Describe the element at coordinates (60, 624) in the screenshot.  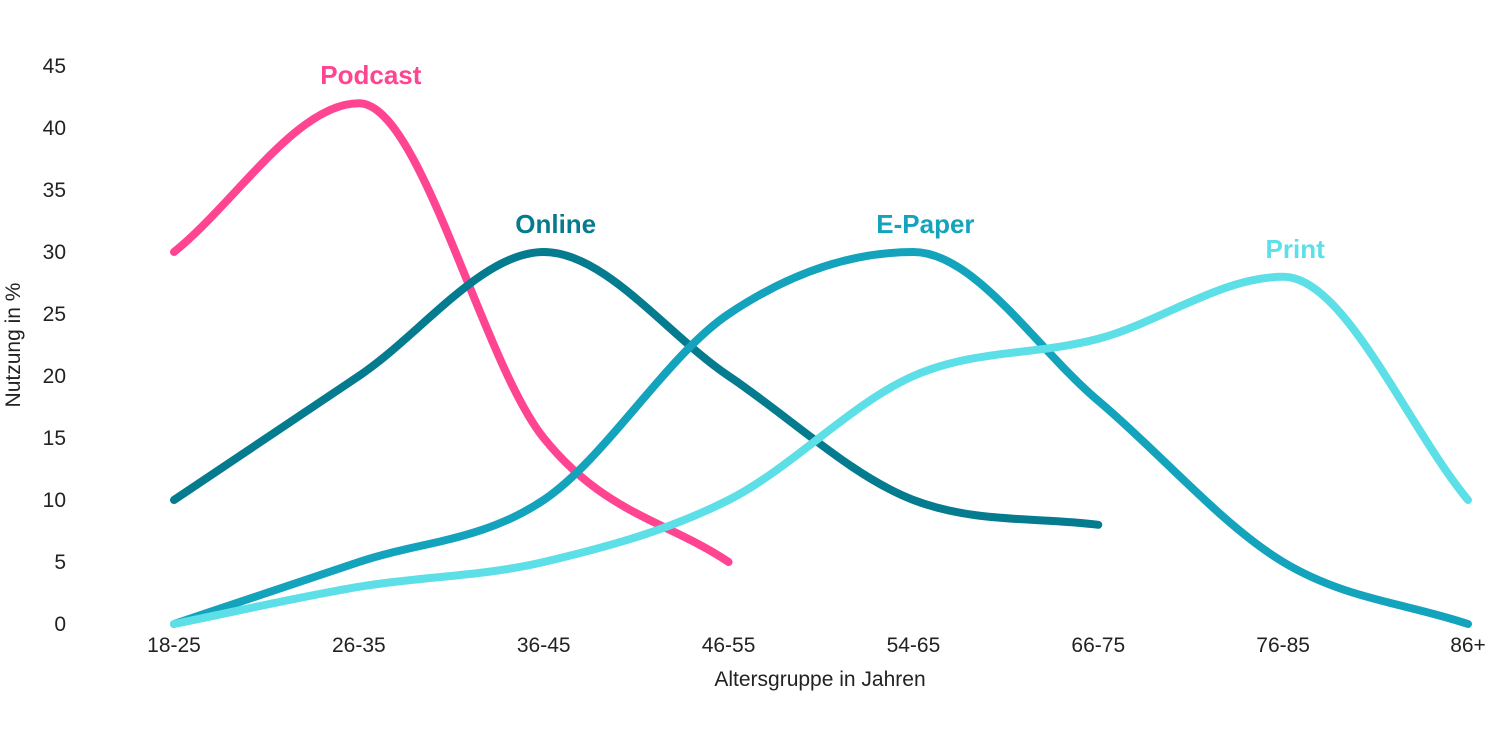
I see `y-tick-label: 0` at that location.